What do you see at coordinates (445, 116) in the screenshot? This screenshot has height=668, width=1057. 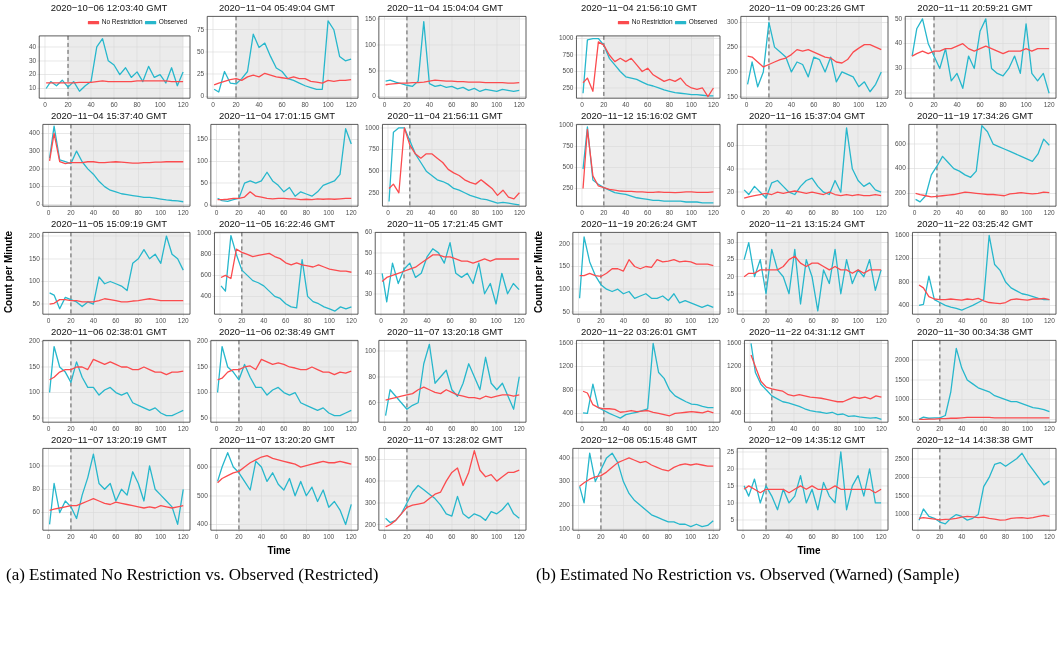 I see `chart-title: 2020−11−04 21:56:11 GMT` at bounding box center [445, 116].